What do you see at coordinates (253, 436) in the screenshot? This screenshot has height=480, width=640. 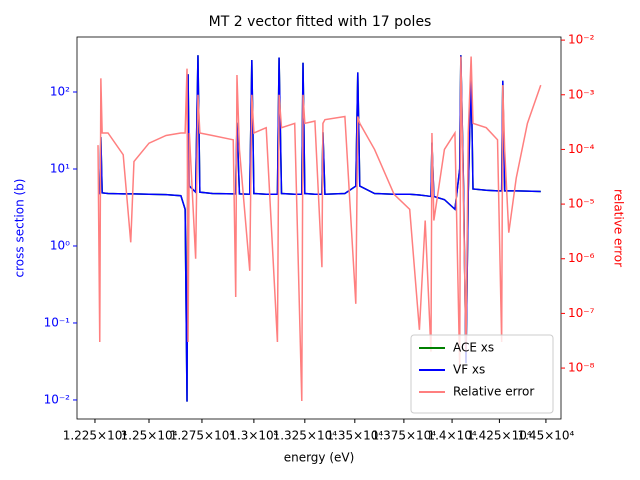 I see `x-tick-label: 1.3×10⁴` at bounding box center [253, 436].